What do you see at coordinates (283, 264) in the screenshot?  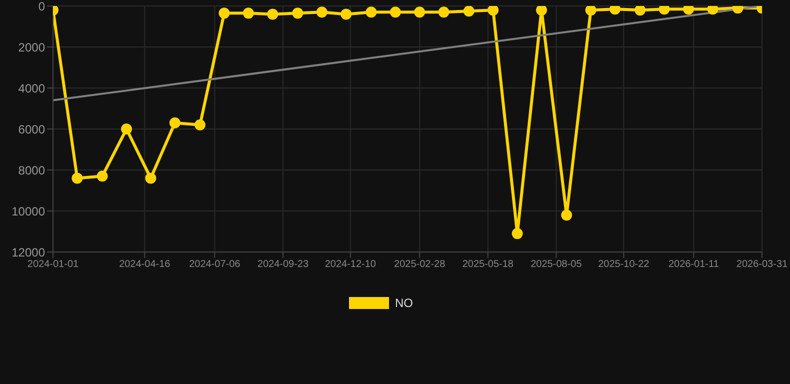 I see `x-tick-label: 2024-09-23` at bounding box center [283, 264].